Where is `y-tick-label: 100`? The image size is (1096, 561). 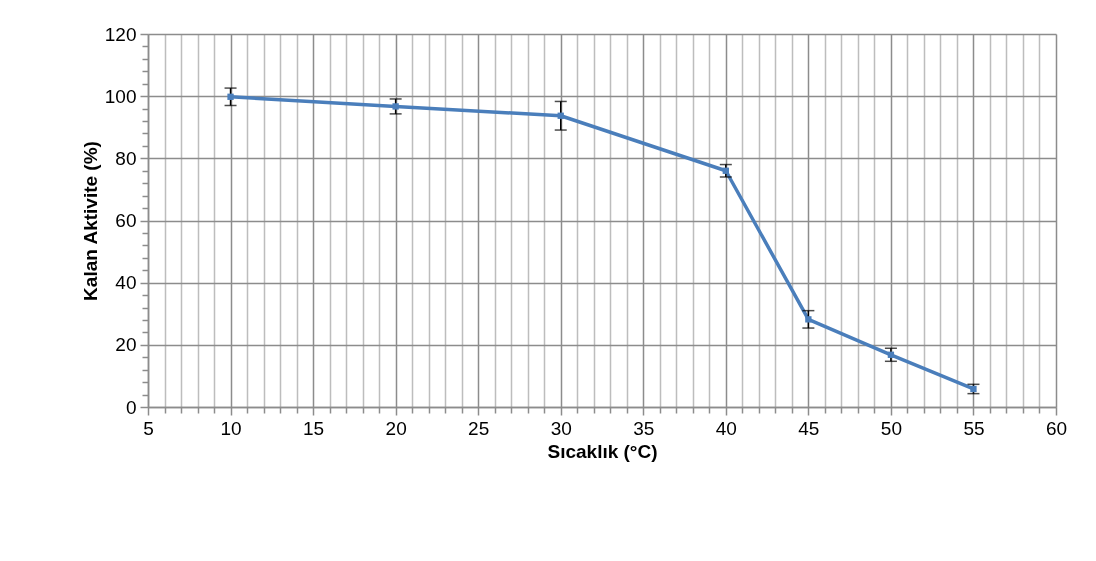
y-tick-label: 100 is located at coordinates (120, 96).